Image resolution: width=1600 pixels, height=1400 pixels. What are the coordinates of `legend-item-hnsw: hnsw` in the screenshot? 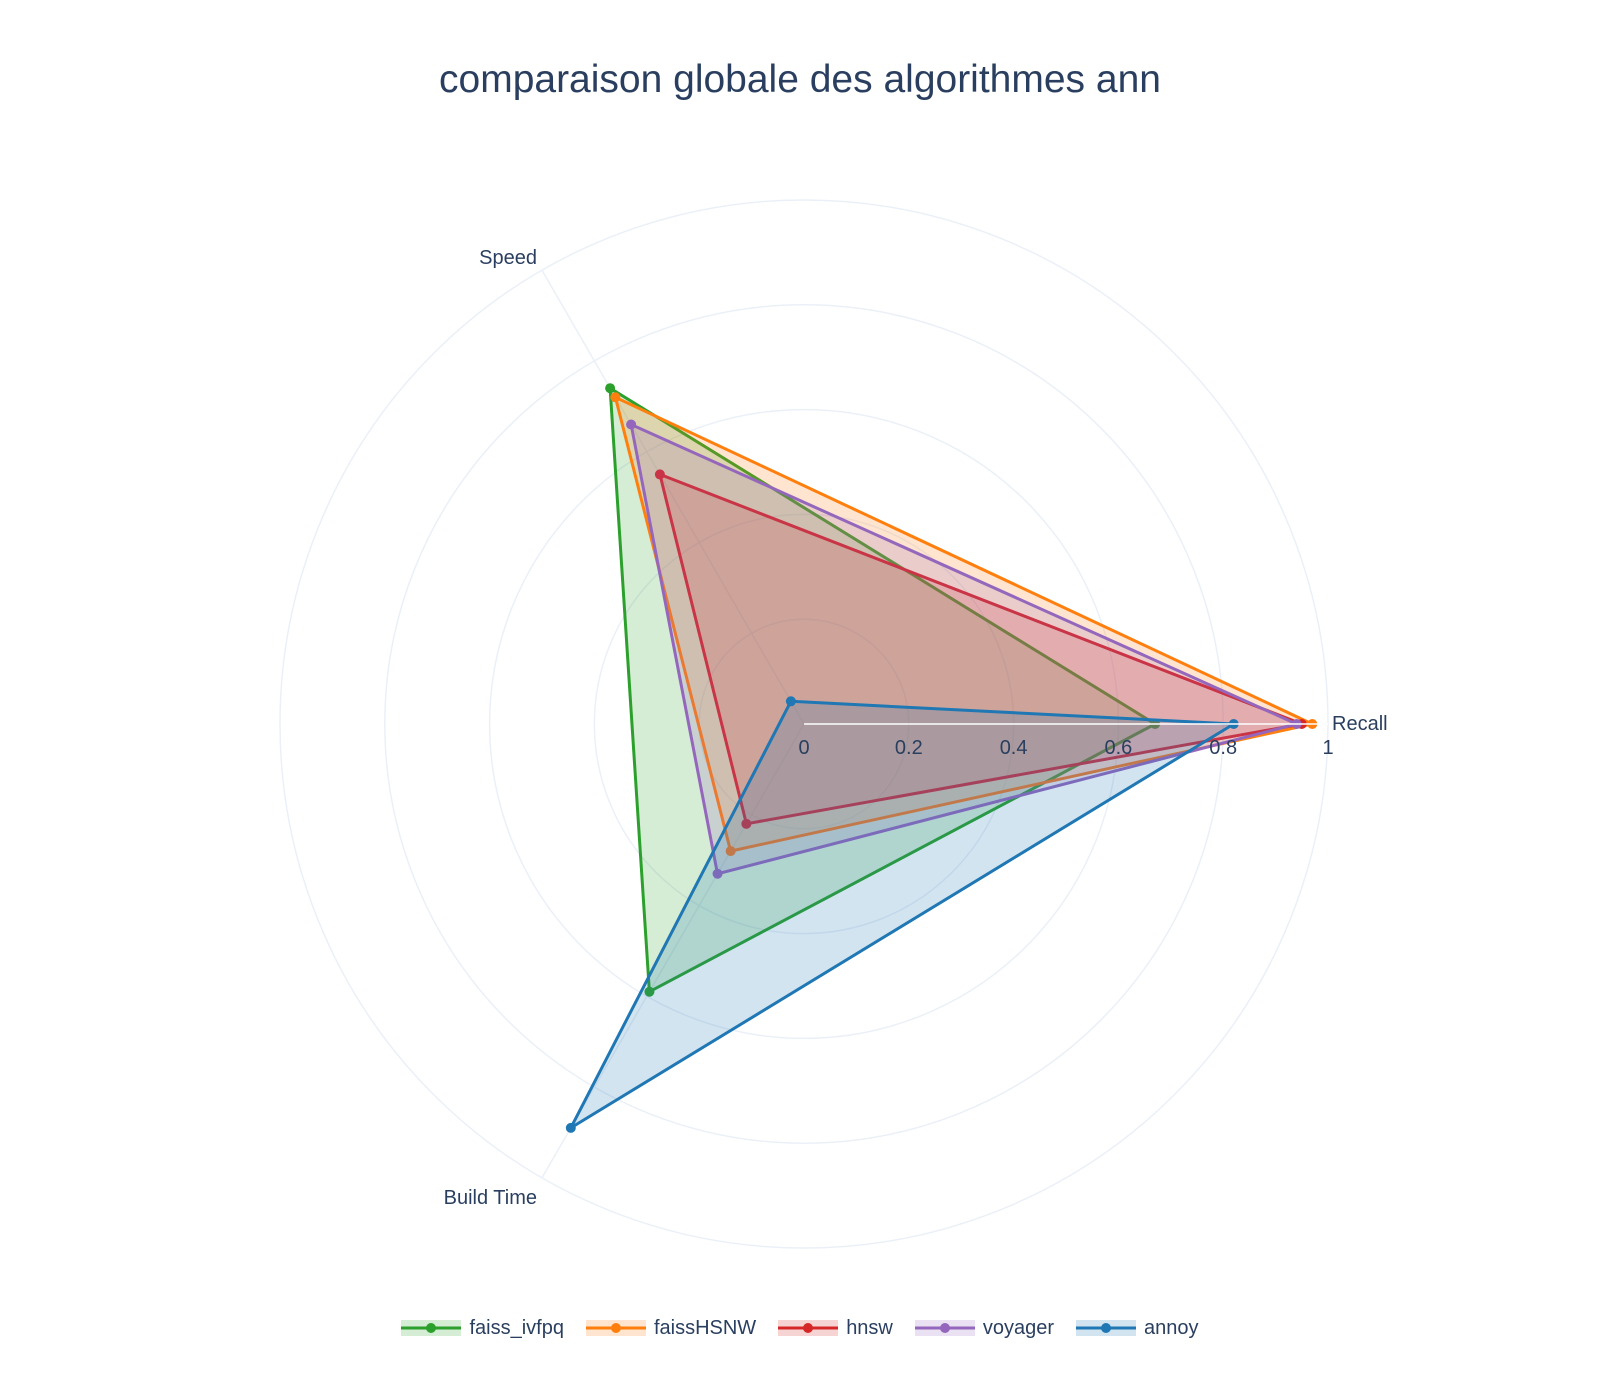 It's located at (835, 1328).